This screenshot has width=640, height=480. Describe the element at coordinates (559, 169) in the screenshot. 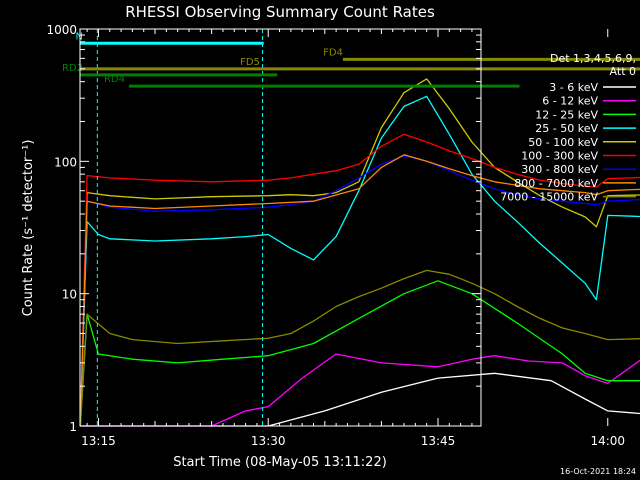

I see `legend-entry-label-6: 300 - 800 keV` at that location.